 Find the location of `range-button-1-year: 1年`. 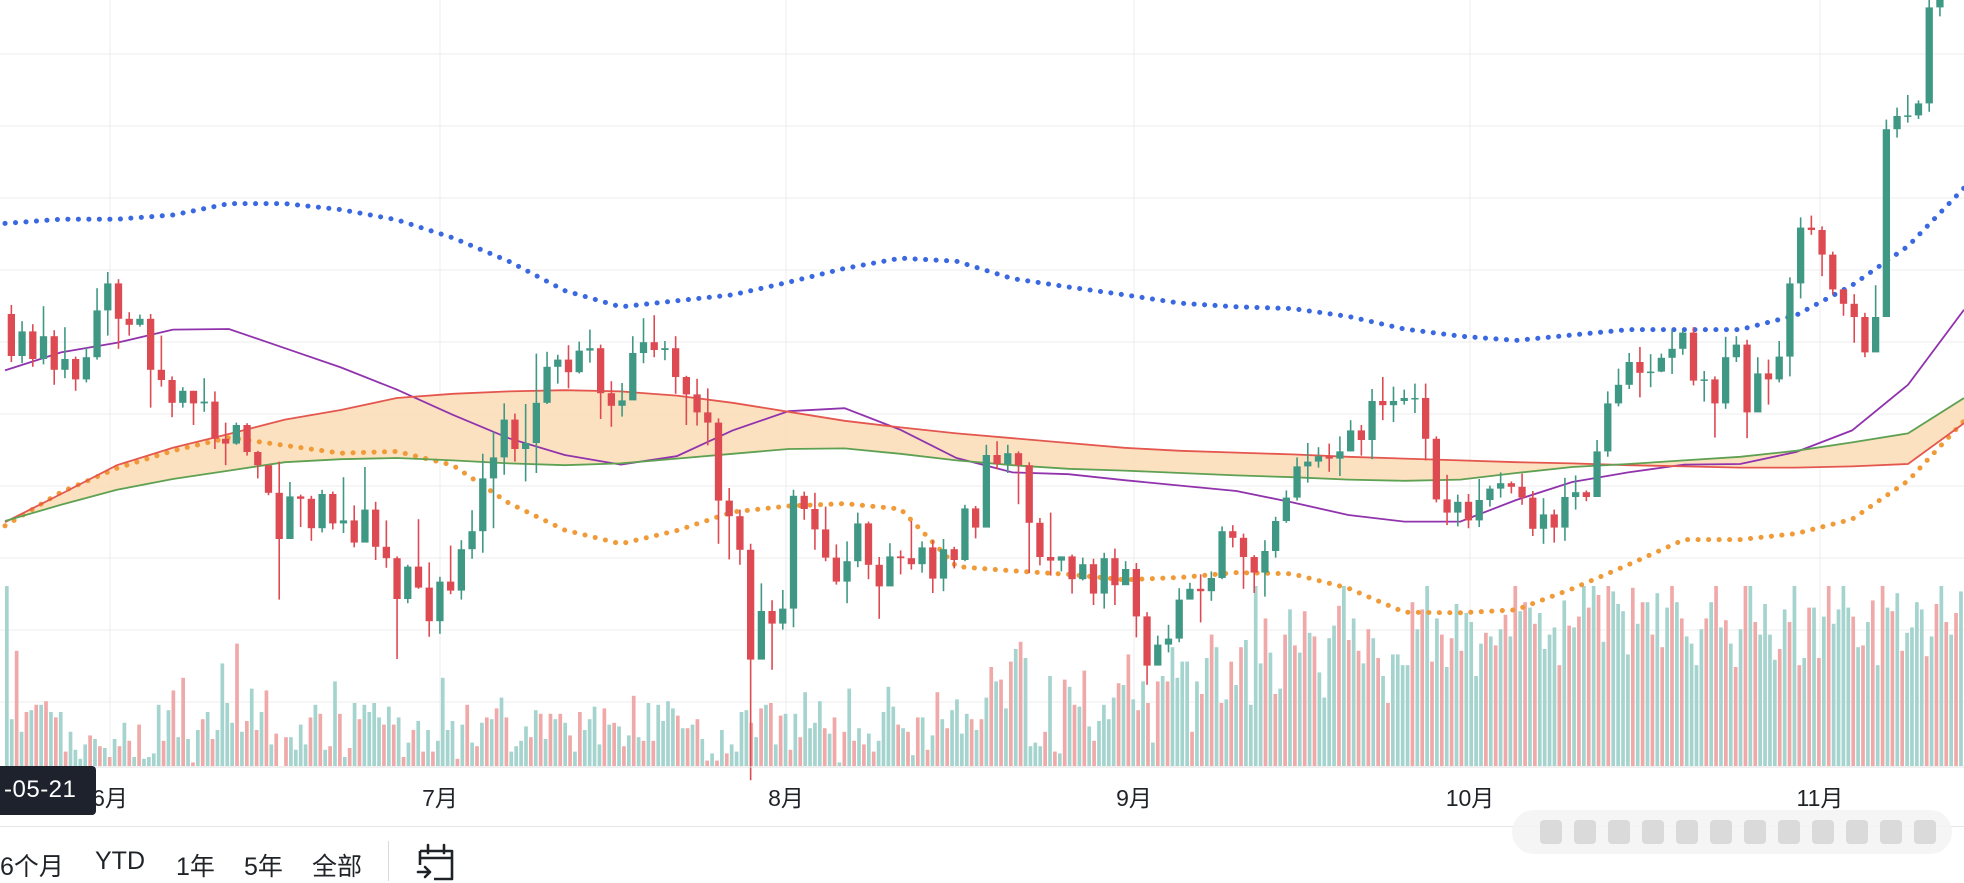

range-button-1-year: 1年 is located at coordinates (195, 867).